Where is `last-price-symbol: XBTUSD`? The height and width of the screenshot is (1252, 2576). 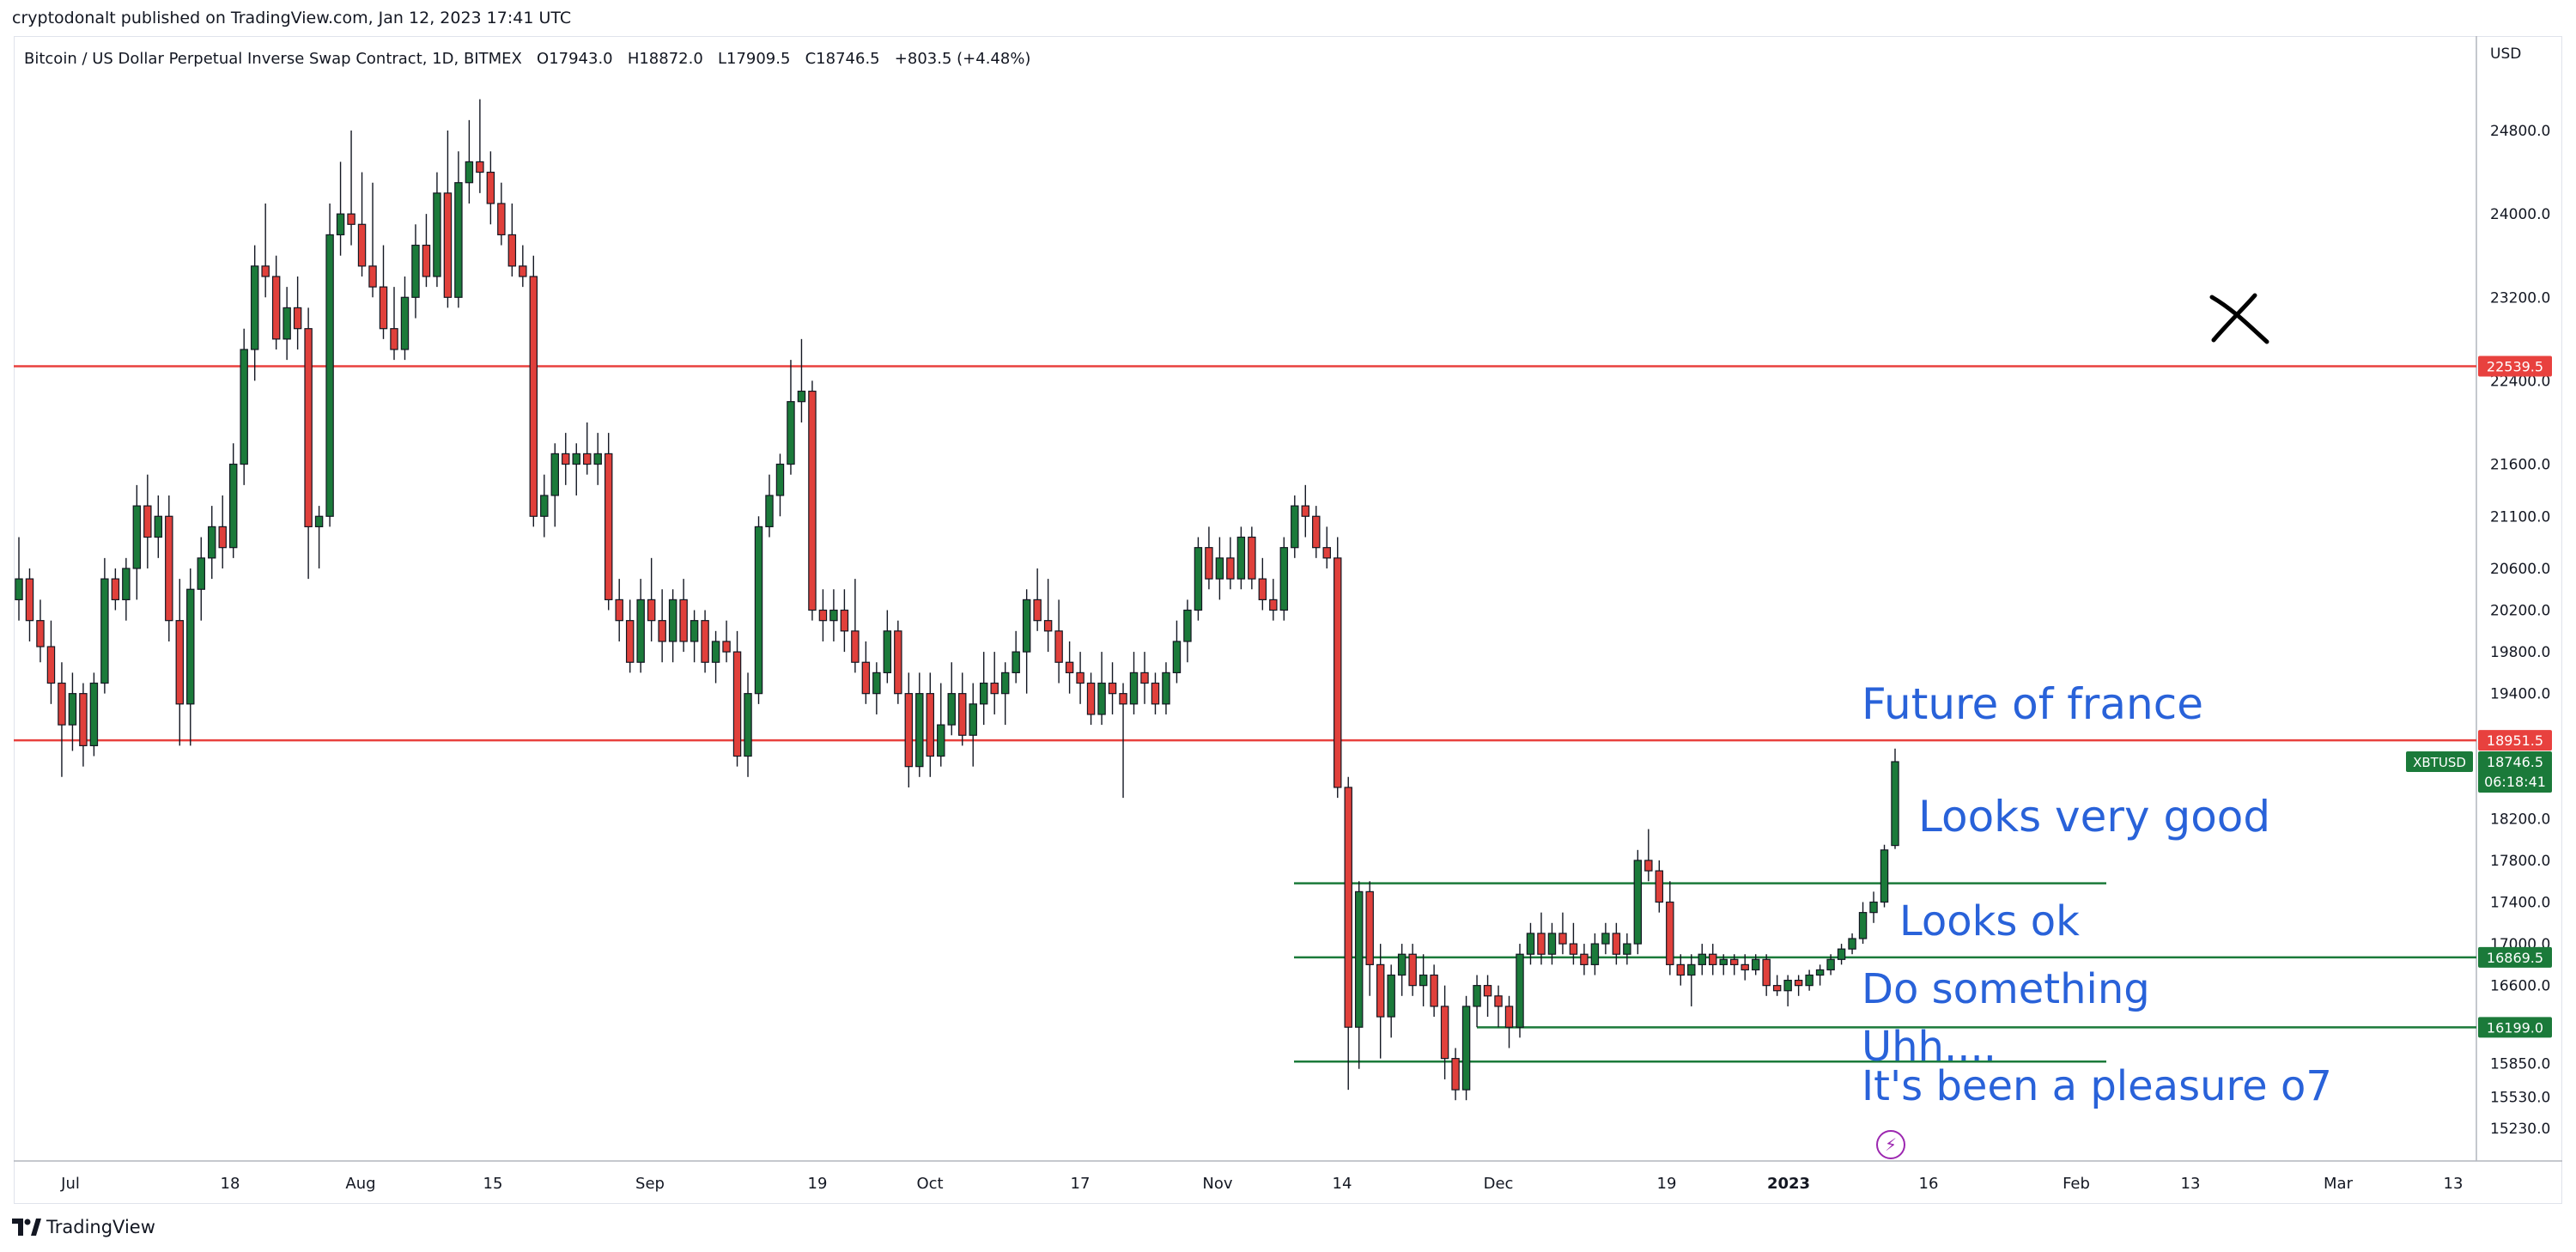
last-price-symbol: XBTUSD is located at coordinates (2440, 762).